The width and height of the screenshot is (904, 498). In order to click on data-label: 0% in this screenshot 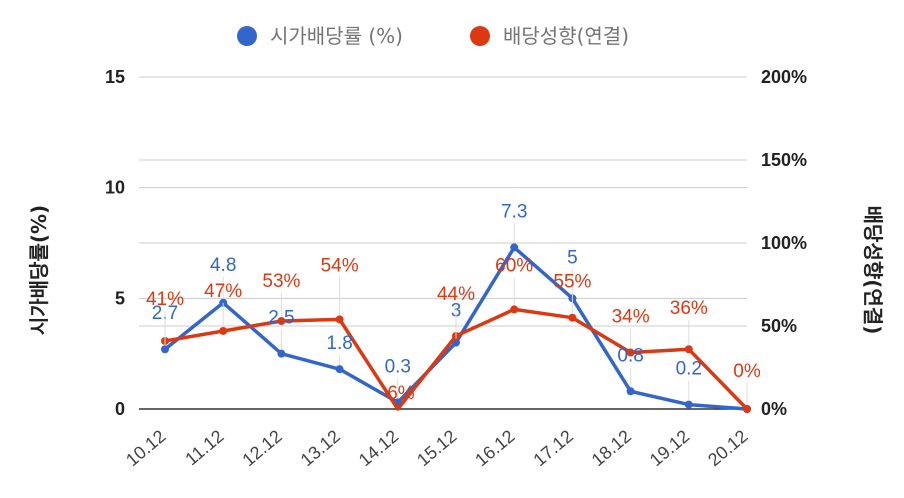, I will do `click(747, 371)`.